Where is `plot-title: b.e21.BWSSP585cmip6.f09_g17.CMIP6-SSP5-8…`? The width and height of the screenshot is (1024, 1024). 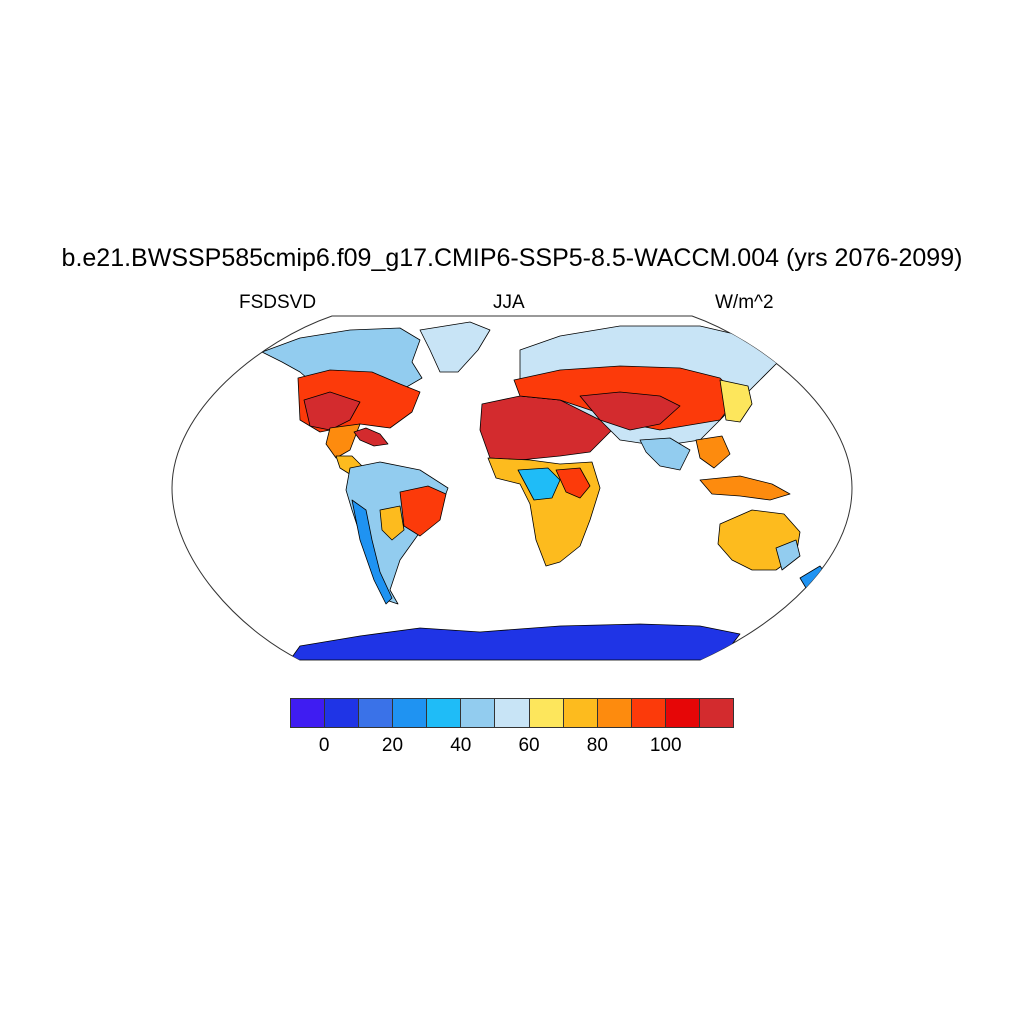 plot-title: b.e21.BWSSP585cmip6.f09_g17.CMIP6-SSP5-8… is located at coordinates (512, 258).